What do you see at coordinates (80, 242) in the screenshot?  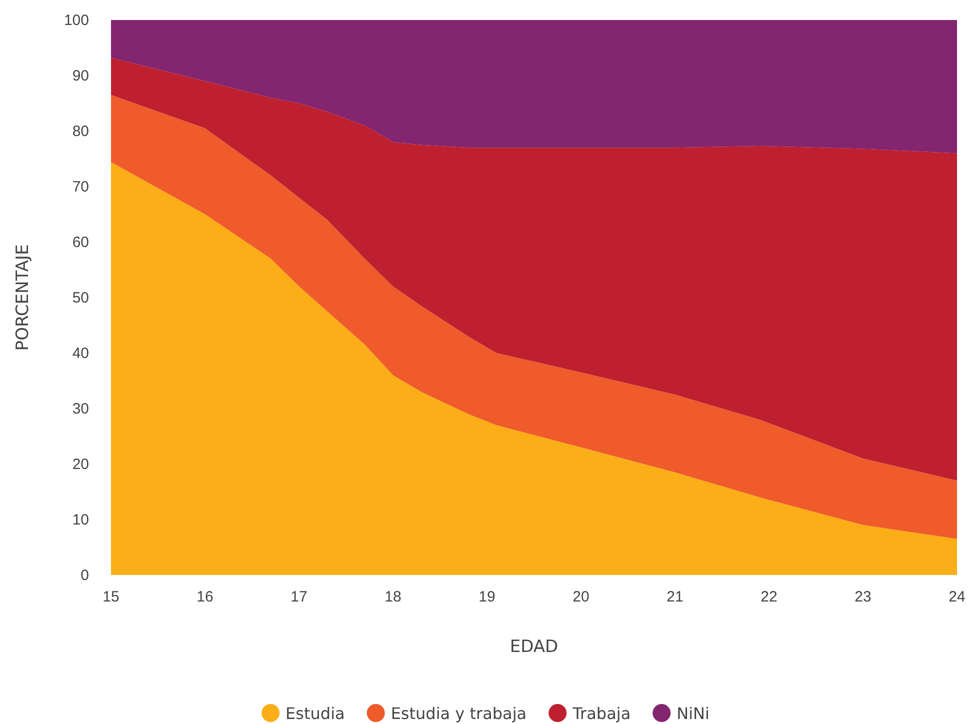 I see `y-tick-label: 60` at bounding box center [80, 242].